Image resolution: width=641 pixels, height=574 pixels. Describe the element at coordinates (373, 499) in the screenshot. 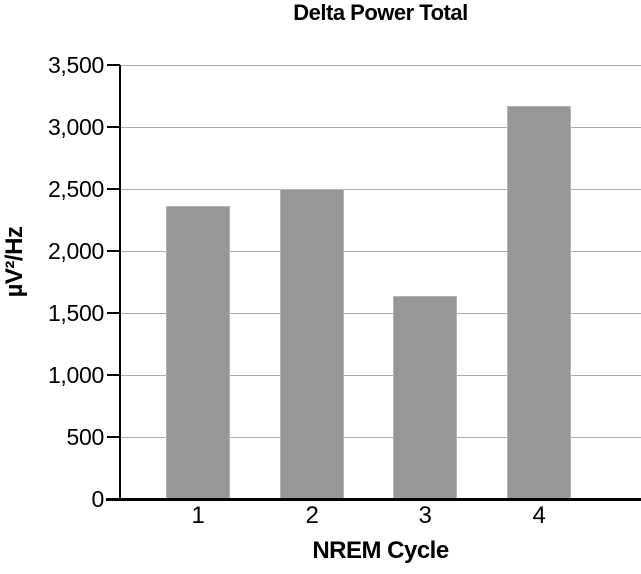

I see `x-axis-line` at that location.